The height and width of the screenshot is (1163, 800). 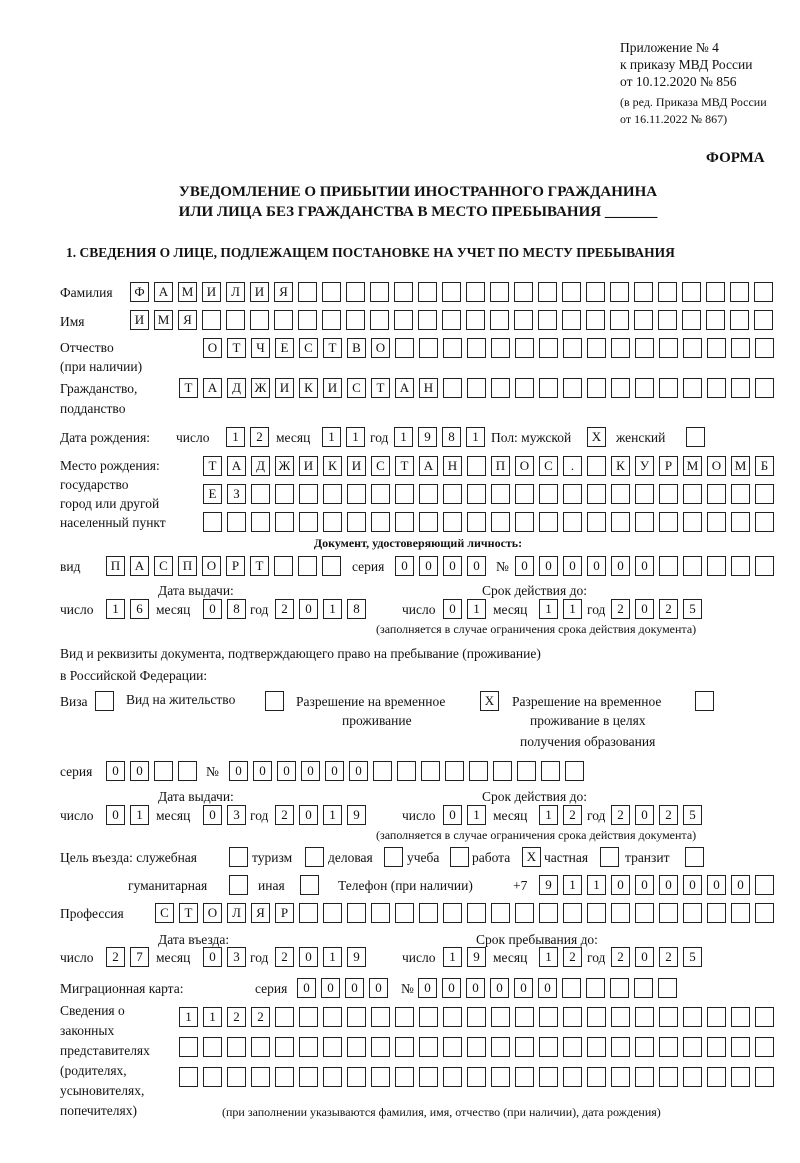 I want to click on profession-box: Я, so click(x=260, y=913).